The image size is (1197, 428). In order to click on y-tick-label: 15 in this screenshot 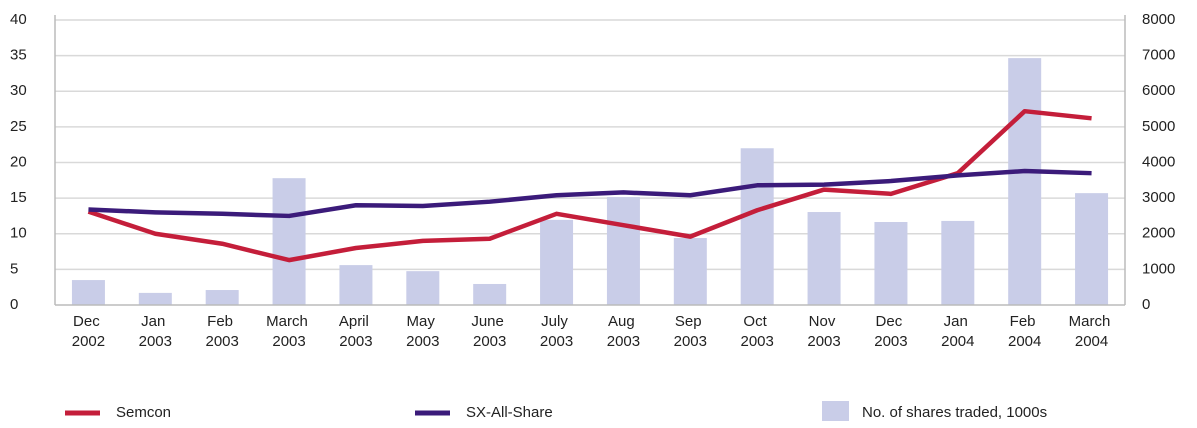, I will do `click(18, 197)`.